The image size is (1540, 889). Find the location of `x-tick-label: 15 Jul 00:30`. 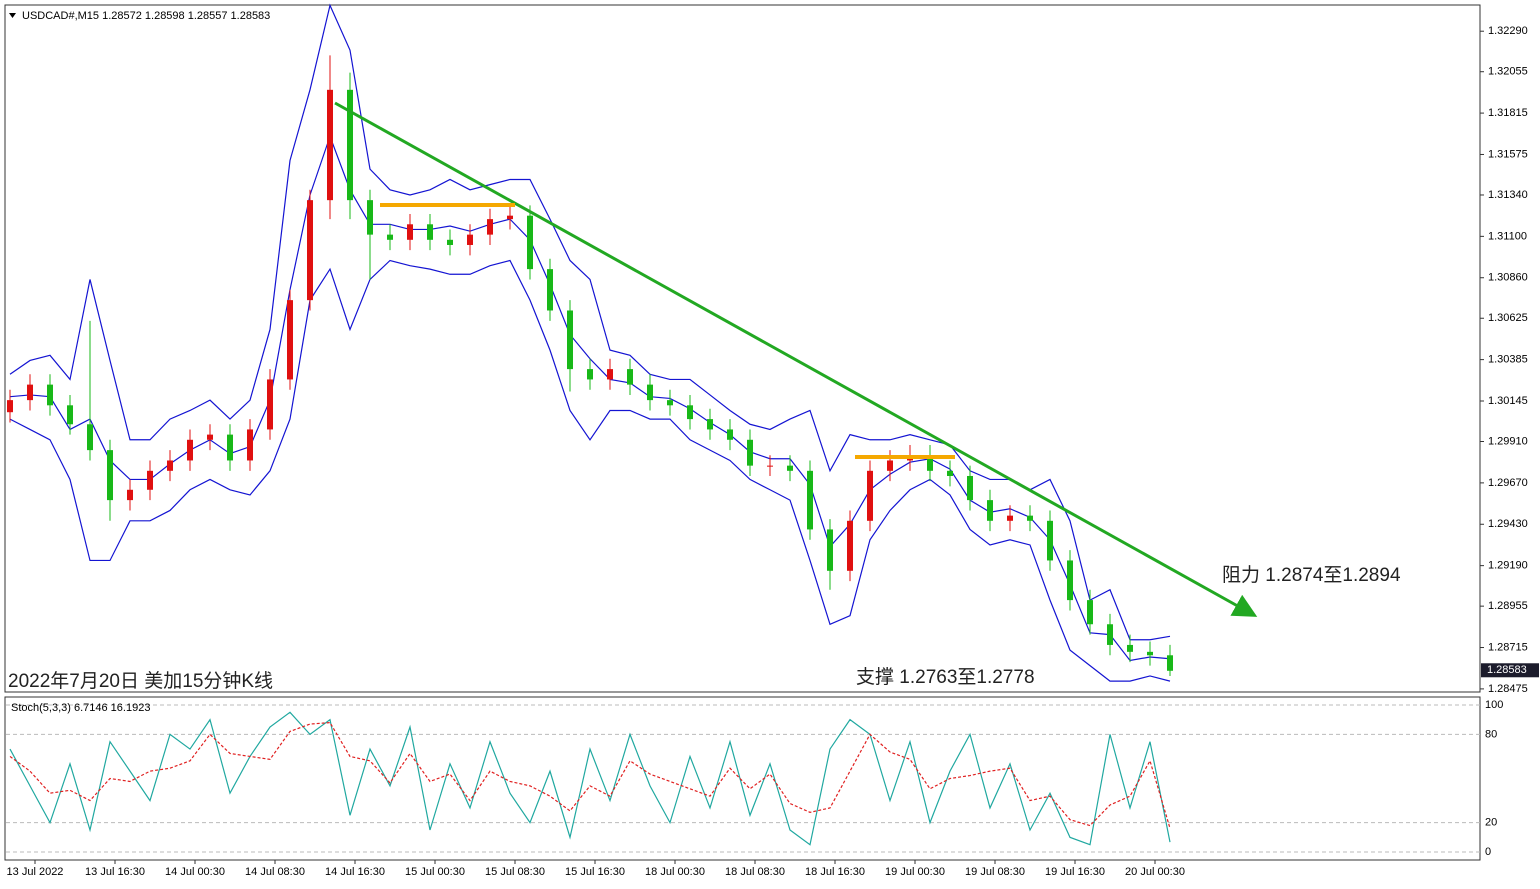

x-tick-label: 15 Jul 00:30 is located at coordinates (435, 872).